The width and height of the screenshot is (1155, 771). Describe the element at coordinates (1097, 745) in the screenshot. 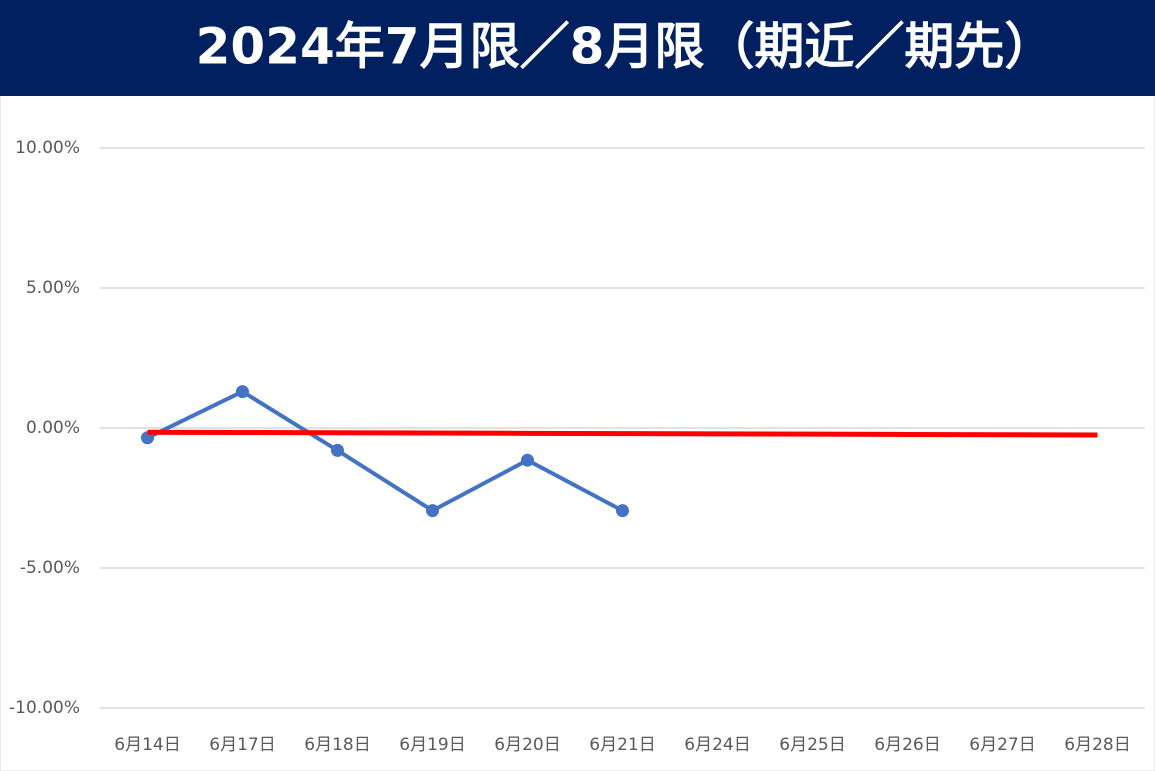

I see `x-tick-label: 6月28日` at that location.